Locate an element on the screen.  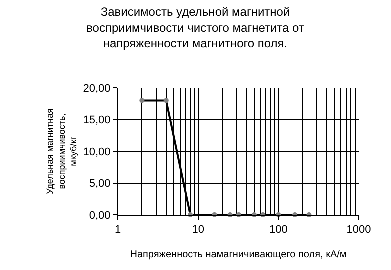
y-tick-label: 20,00 is located at coordinates (97, 88).